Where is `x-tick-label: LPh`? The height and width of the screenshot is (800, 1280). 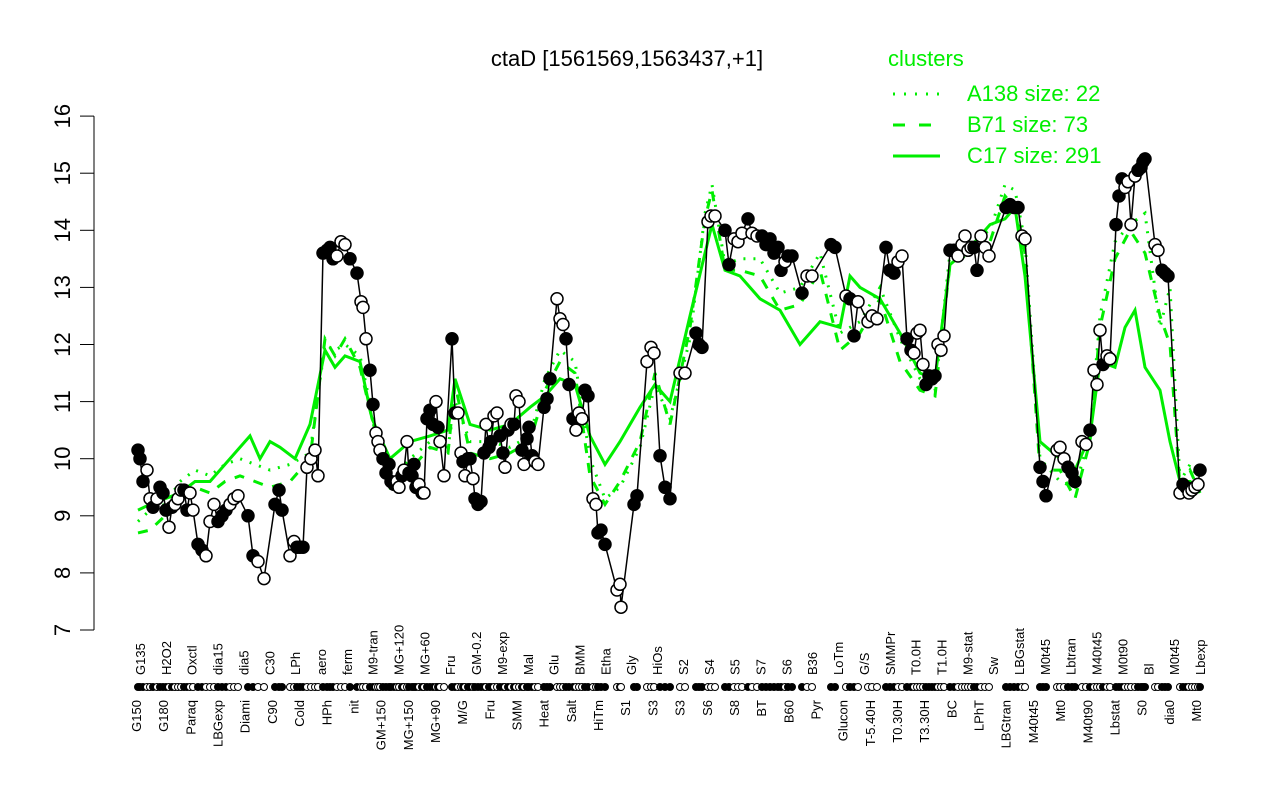
x-tick-label: LPh is located at coordinates (295, 663).